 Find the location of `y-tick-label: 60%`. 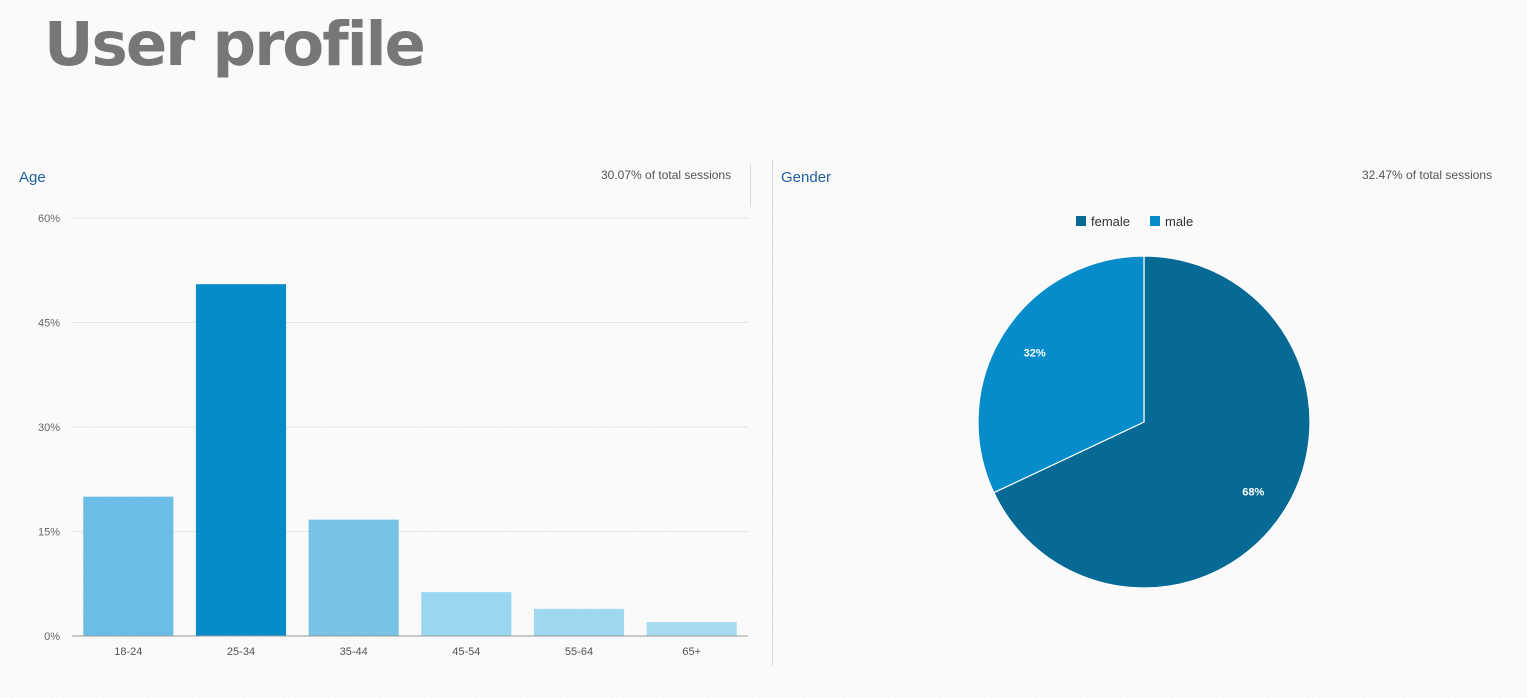

y-tick-label: 60% is located at coordinates (49, 219).